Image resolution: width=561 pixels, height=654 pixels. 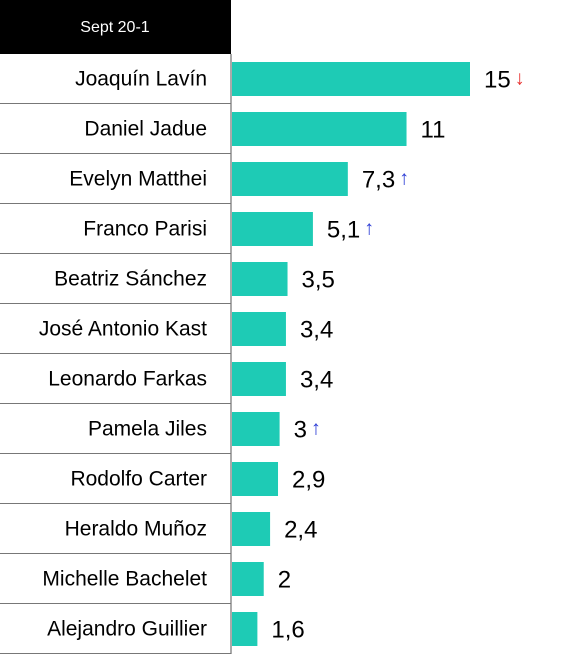 I want to click on value-label: 2,9, so click(x=308, y=479).